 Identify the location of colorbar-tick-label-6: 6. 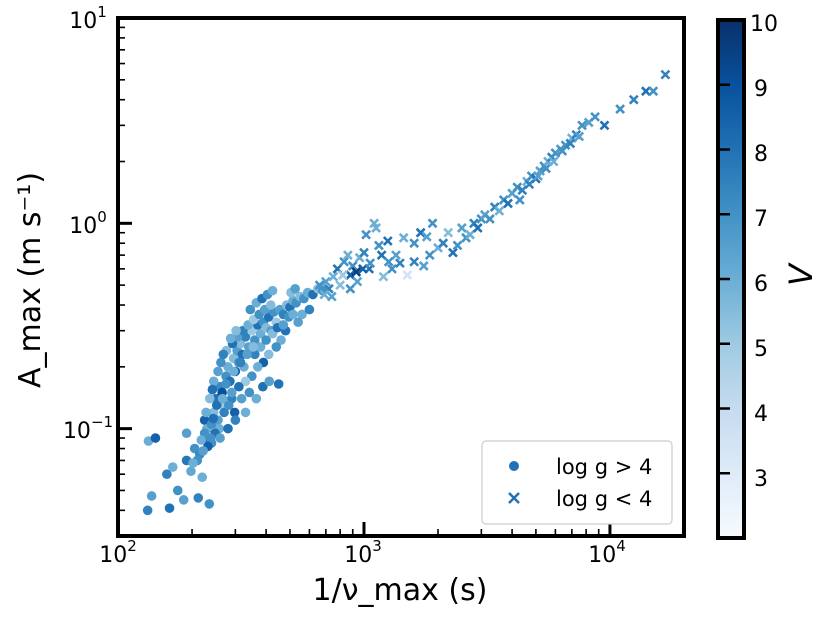
(761, 284).